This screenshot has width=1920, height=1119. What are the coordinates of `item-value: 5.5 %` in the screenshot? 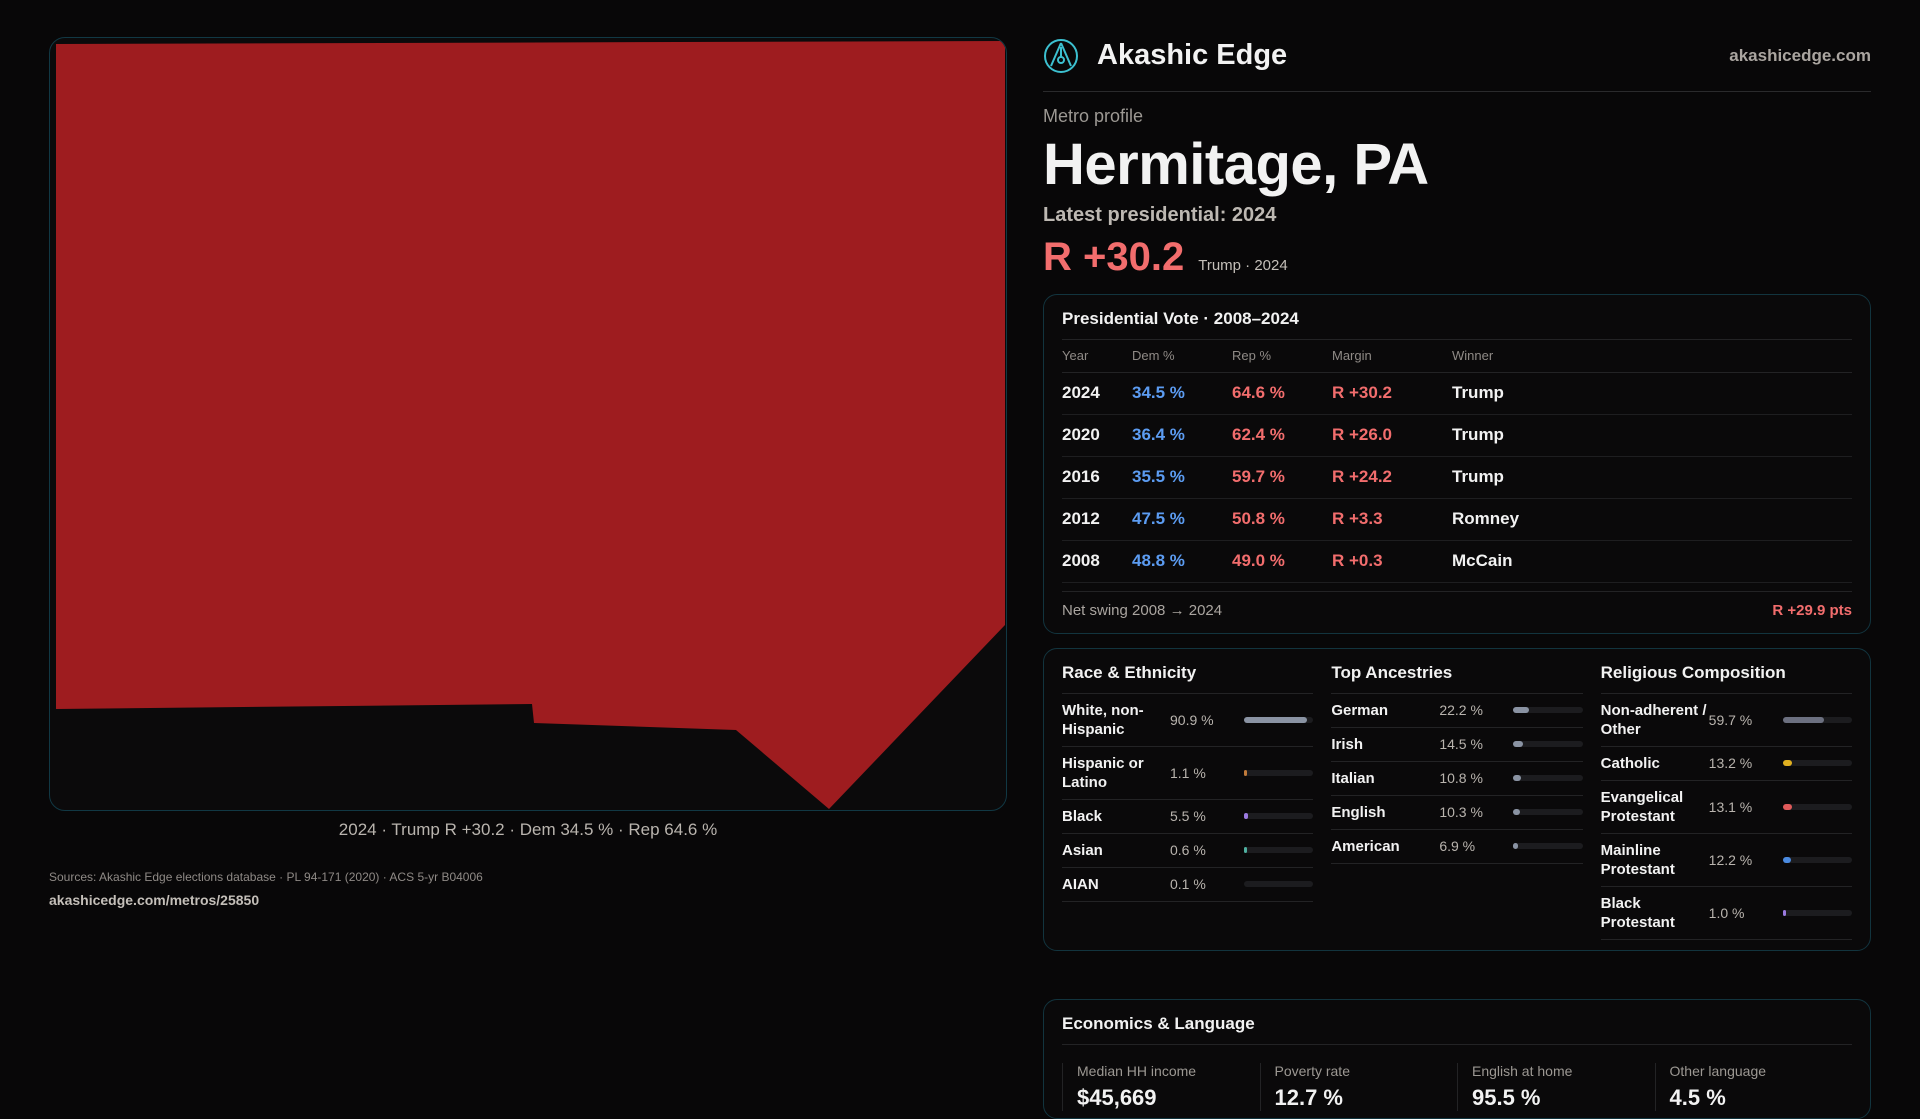 It's located at (1207, 816).